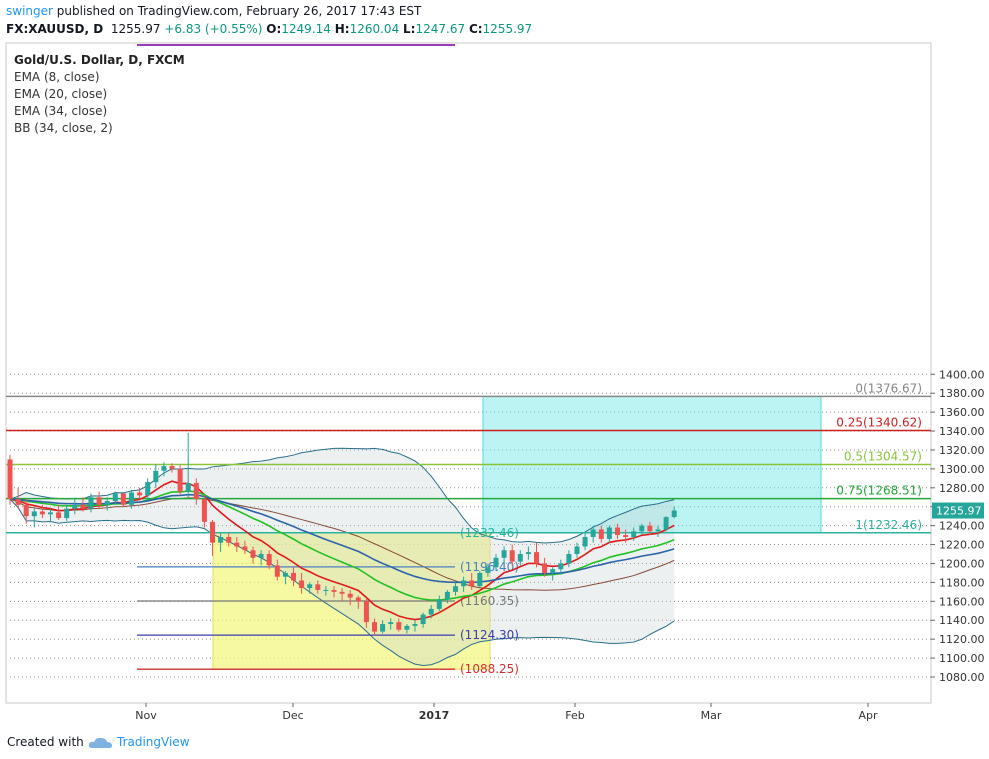 Image resolution: width=989 pixels, height=759 pixels. What do you see at coordinates (61, 111) in the screenshot?
I see `legend-item-ema34: EMA (34, close)` at bounding box center [61, 111].